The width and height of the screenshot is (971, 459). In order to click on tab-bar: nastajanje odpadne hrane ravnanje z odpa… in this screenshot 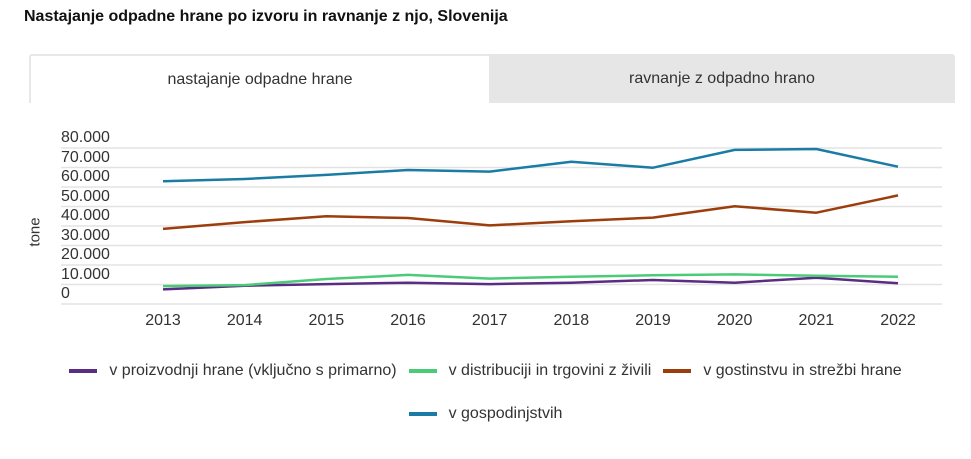, I will do `click(492, 78)`.